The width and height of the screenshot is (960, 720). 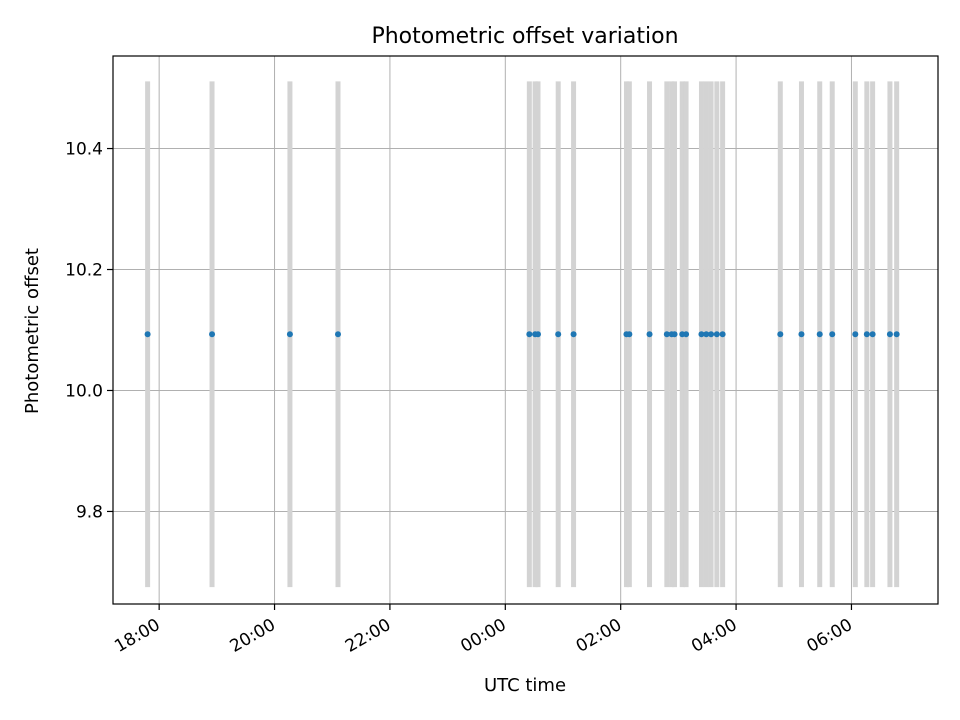 What do you see at coordinates (84, 391) in the screenshot?
I see `y-tick-label: 10.0` at bounding box center [84, 391].